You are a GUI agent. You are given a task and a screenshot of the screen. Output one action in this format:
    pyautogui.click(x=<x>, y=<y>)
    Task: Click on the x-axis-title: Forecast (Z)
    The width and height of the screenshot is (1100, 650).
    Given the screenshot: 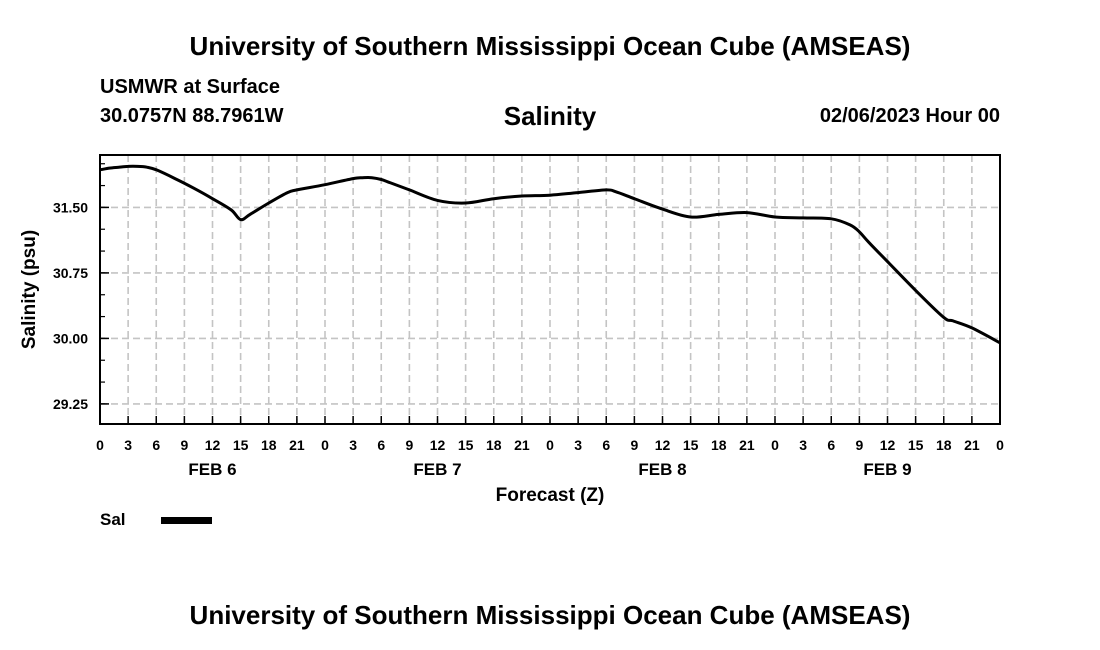 What is the action you would take?
    pyautogui.click(x=550, y=495)
    